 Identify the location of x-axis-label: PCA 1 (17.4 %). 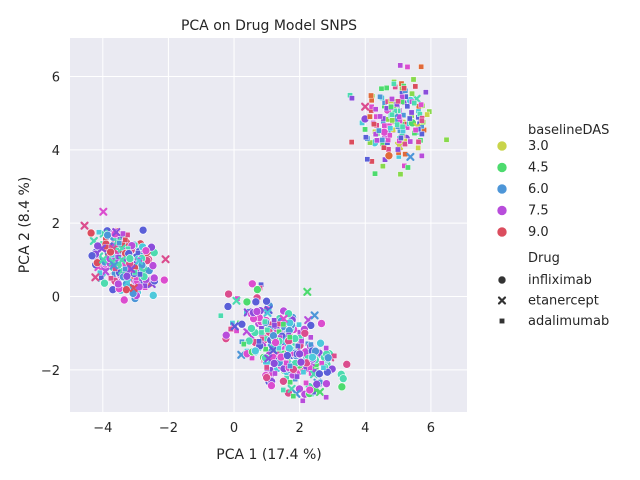
(268, 455).